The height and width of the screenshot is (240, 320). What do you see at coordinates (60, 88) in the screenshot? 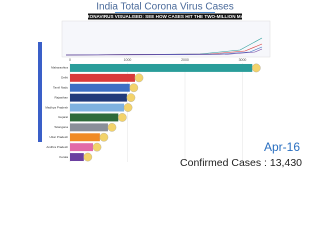
I see `y-tick-label: Tamil Nadu` at bounding box center [60, 88].